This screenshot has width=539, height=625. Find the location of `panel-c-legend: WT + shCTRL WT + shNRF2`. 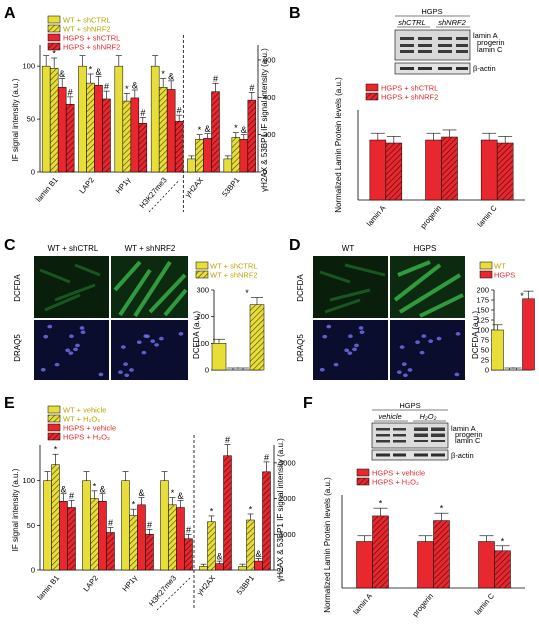

panel-c-legend: WT + shCTRL WT + shNRF2 is located at coordinates (226, 271).